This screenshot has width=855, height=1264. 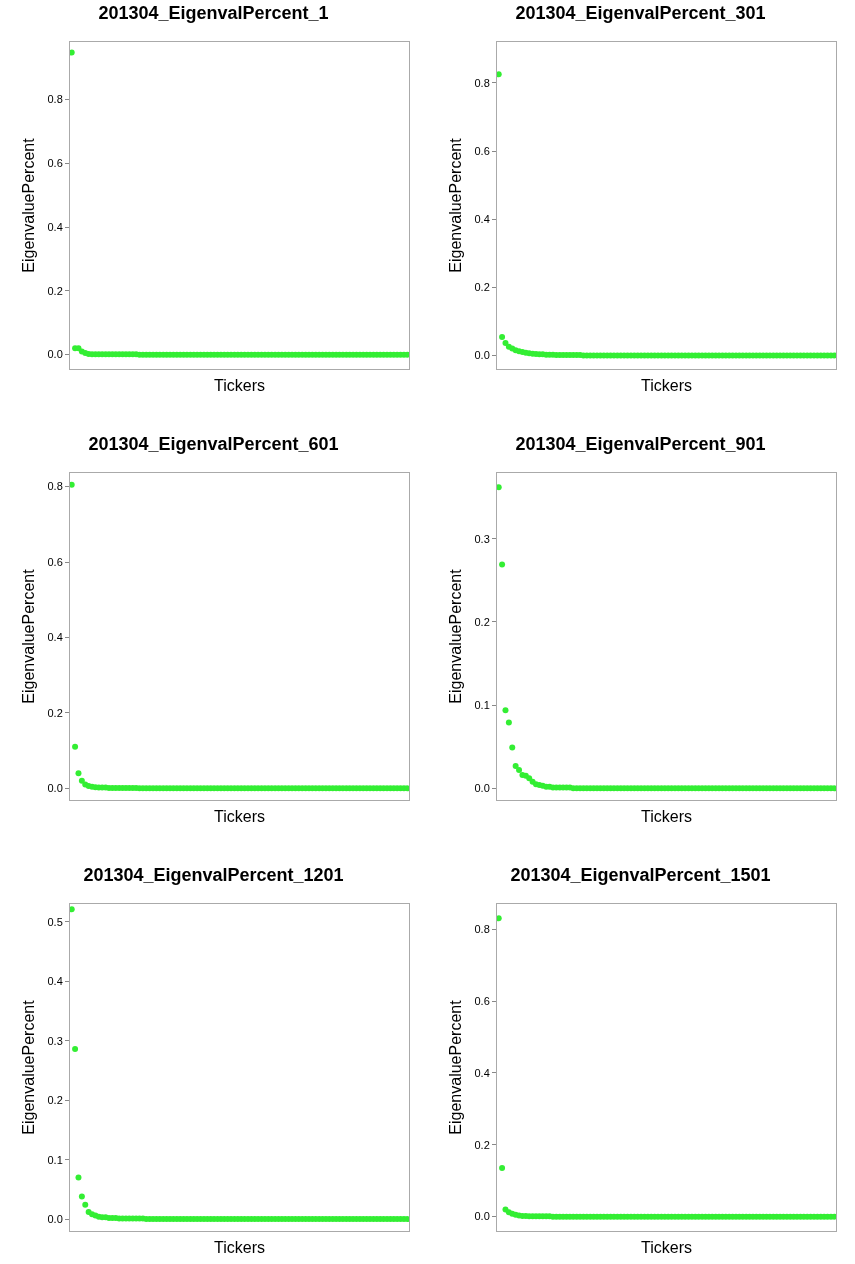 What do you see at coordinates (213, 443) in the screenshot?
I see `chart-title: 201304_EigenvalPercent_601` at bounding box center [213, 443].